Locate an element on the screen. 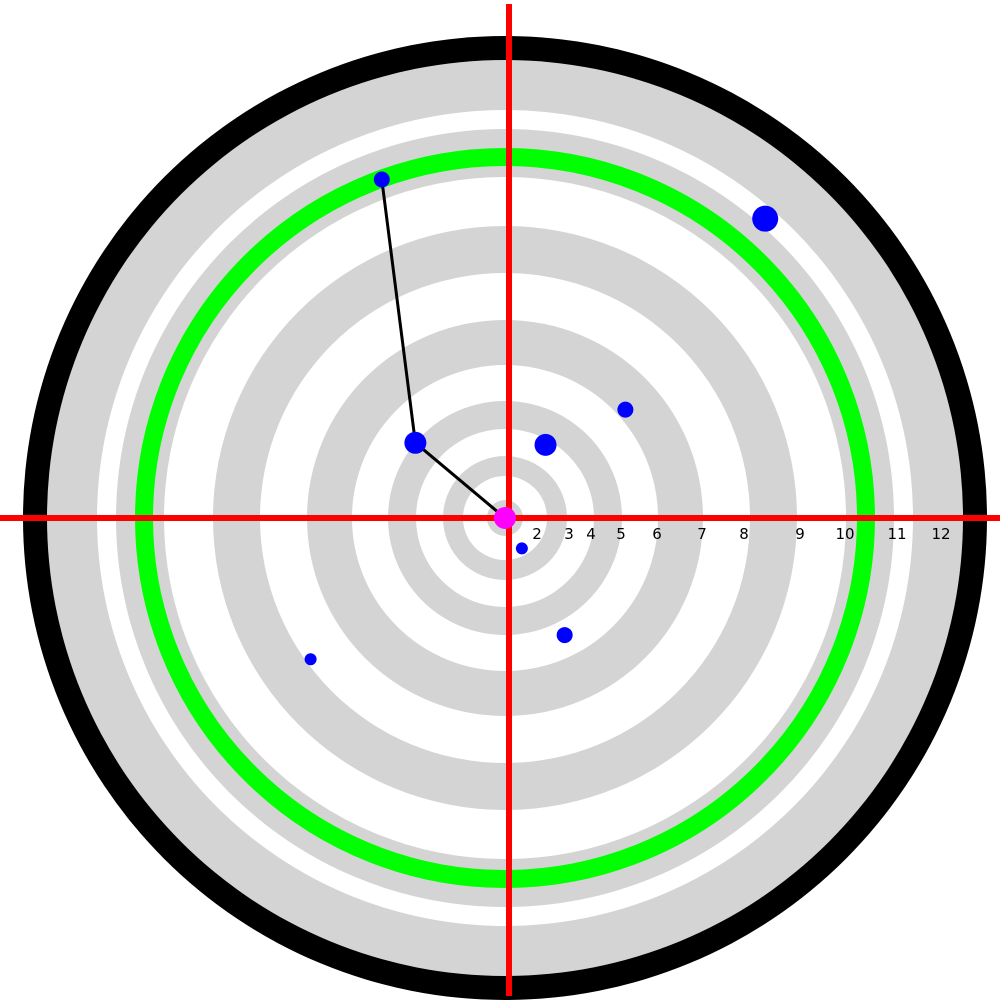 The image size is (1000, 1000). ring-label-12: 12 is located at coordinates (940, 534).